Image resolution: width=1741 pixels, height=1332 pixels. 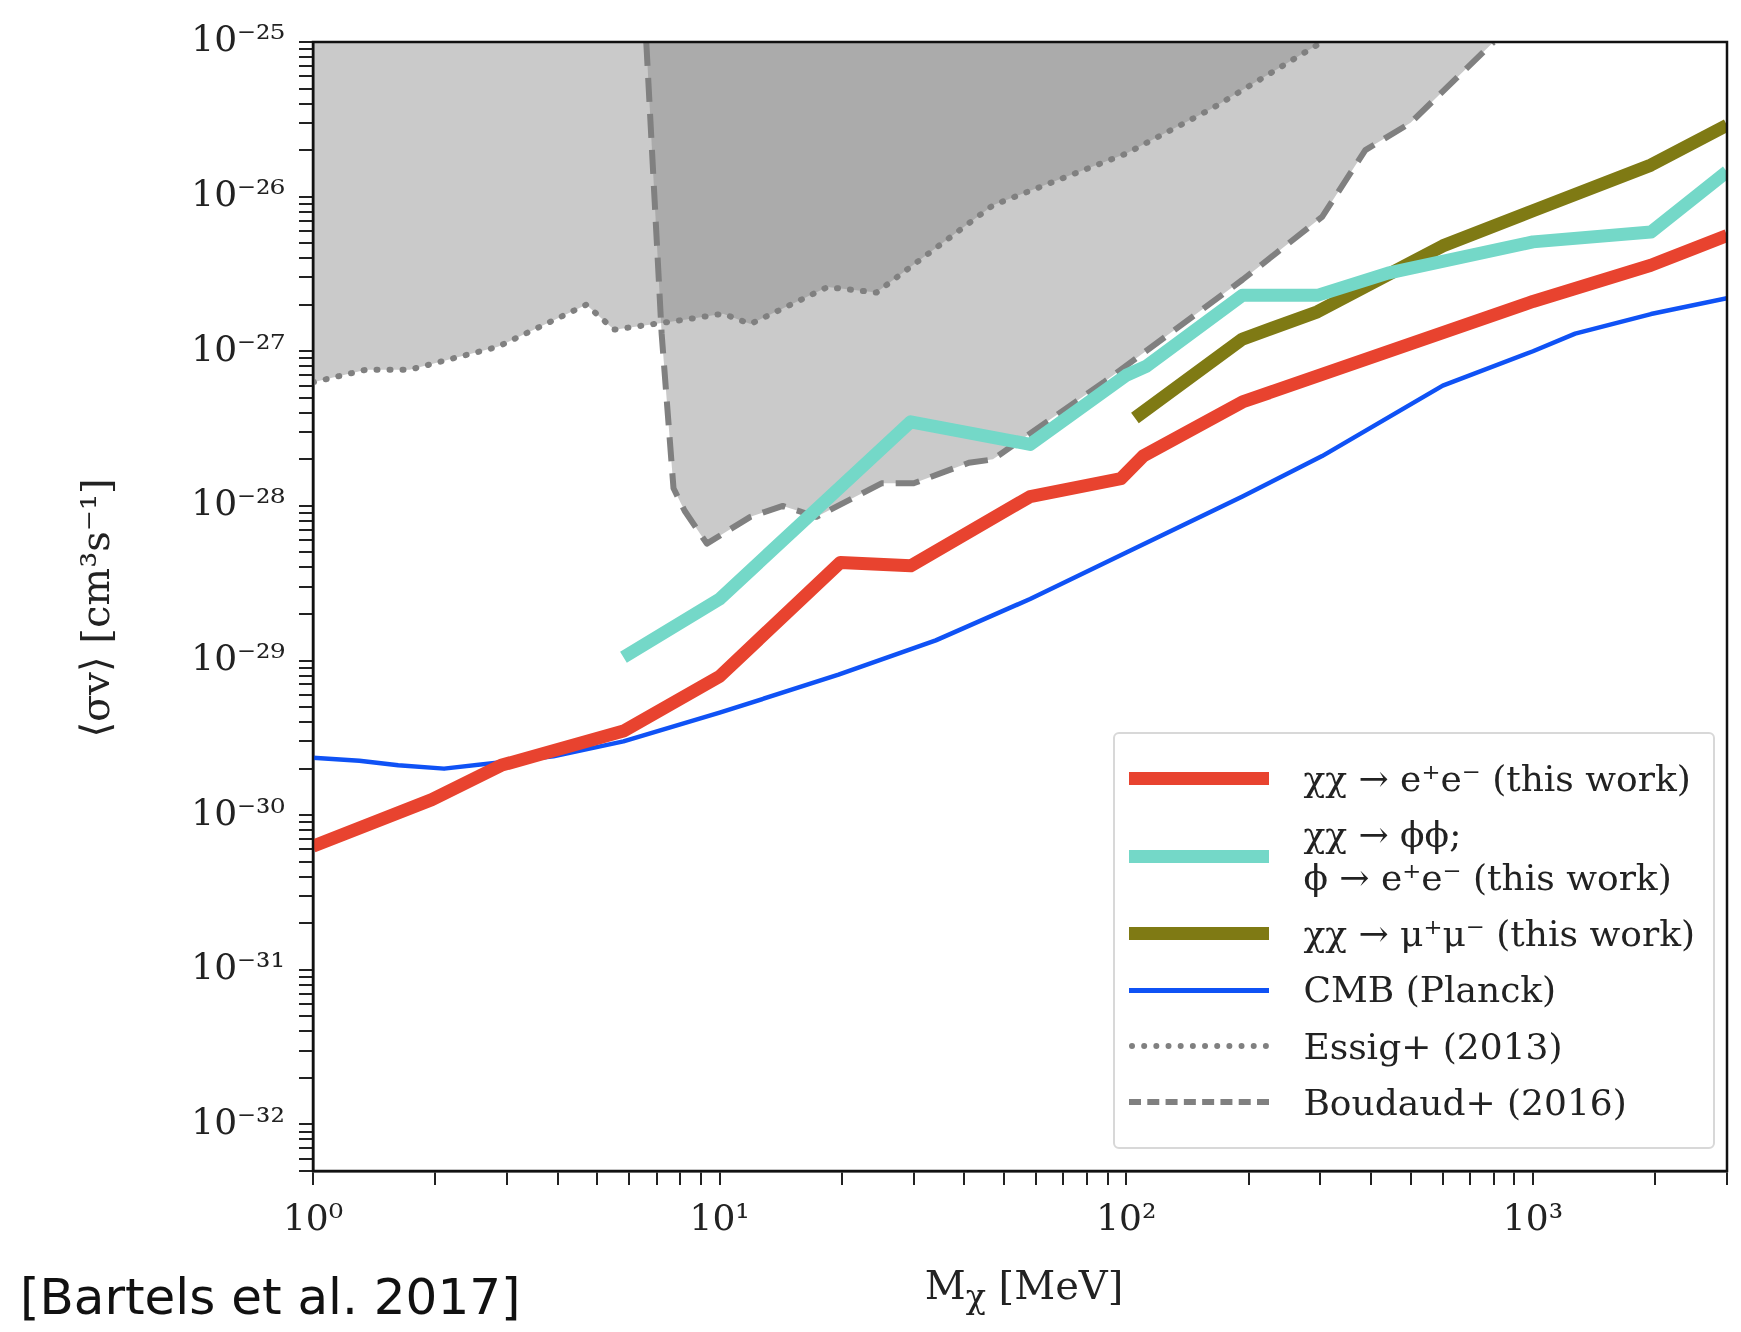 What do you see at coordinates (238, 657) in the screenshot?
I see `y-tick-label: 10⁻²⁹` at bounding box center [238, 657].